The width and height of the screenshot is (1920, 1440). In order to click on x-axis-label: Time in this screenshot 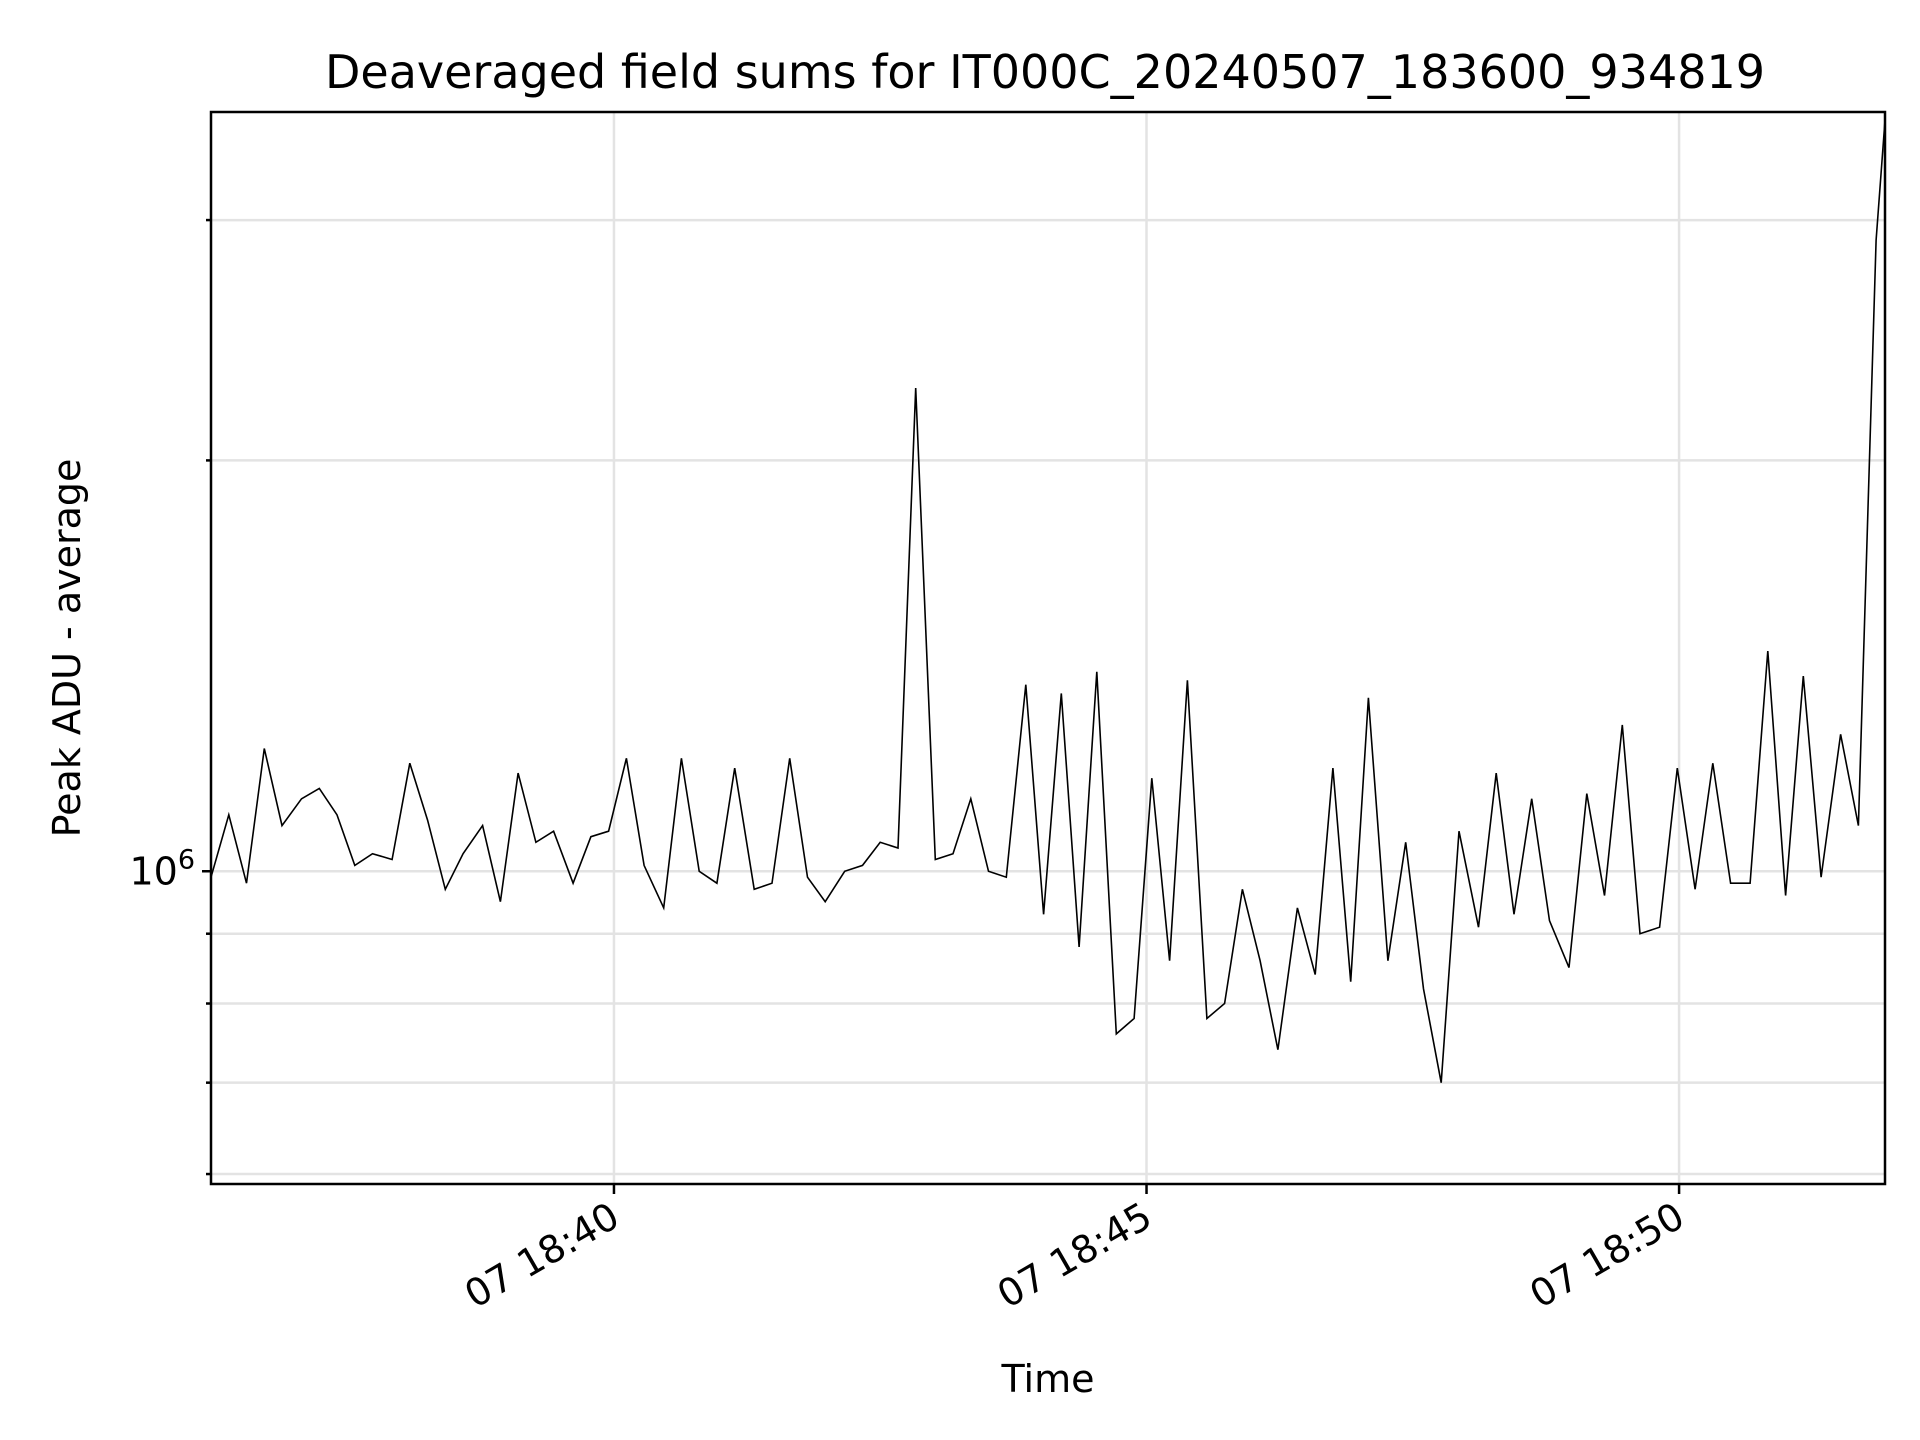, I will do `click(1048, 1379)`.